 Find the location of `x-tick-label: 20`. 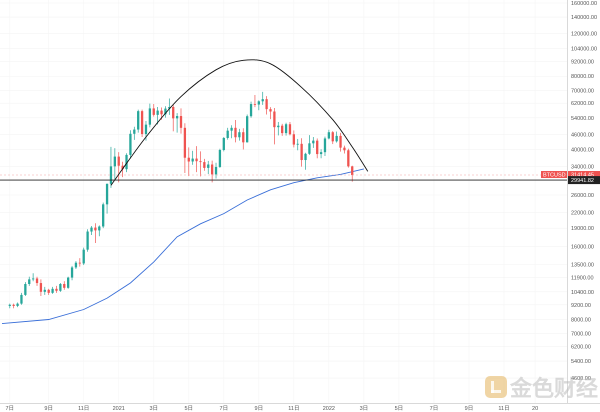

x-tick-label: 20 is located at coordinates (535, 409).